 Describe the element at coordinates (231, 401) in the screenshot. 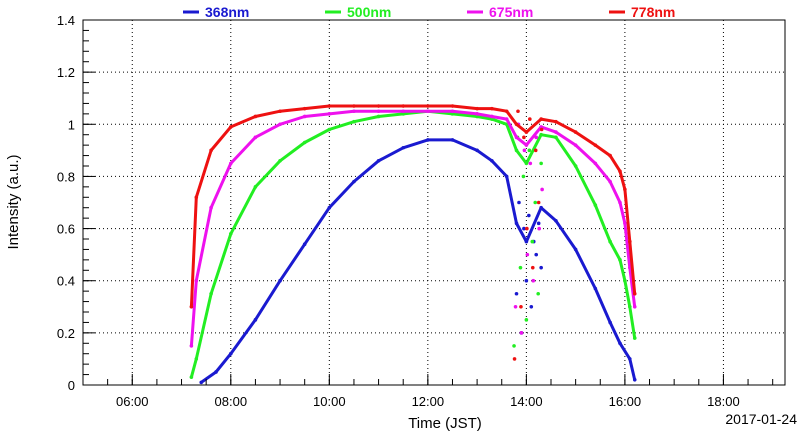

I see `x-tick-label: 08:00` at that location.